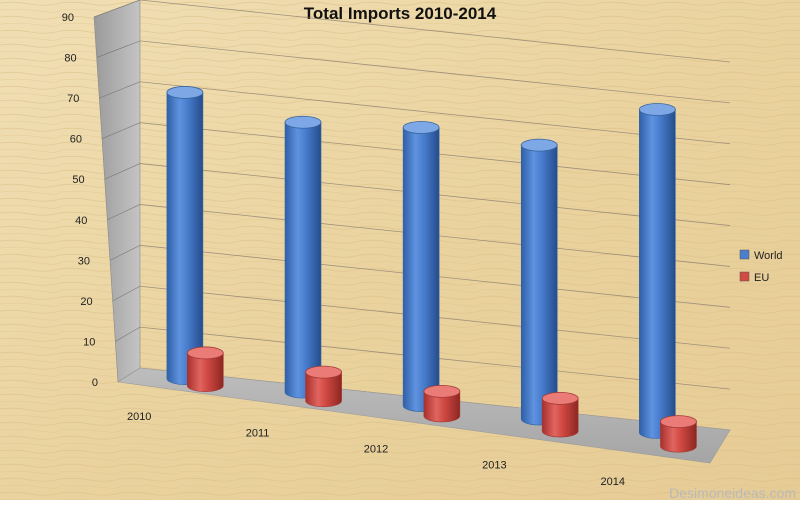  What do you see at coordinates (613, 482) in the screenshot?
I see `x-tick-label: 2014` at bounding box center [613, 482].